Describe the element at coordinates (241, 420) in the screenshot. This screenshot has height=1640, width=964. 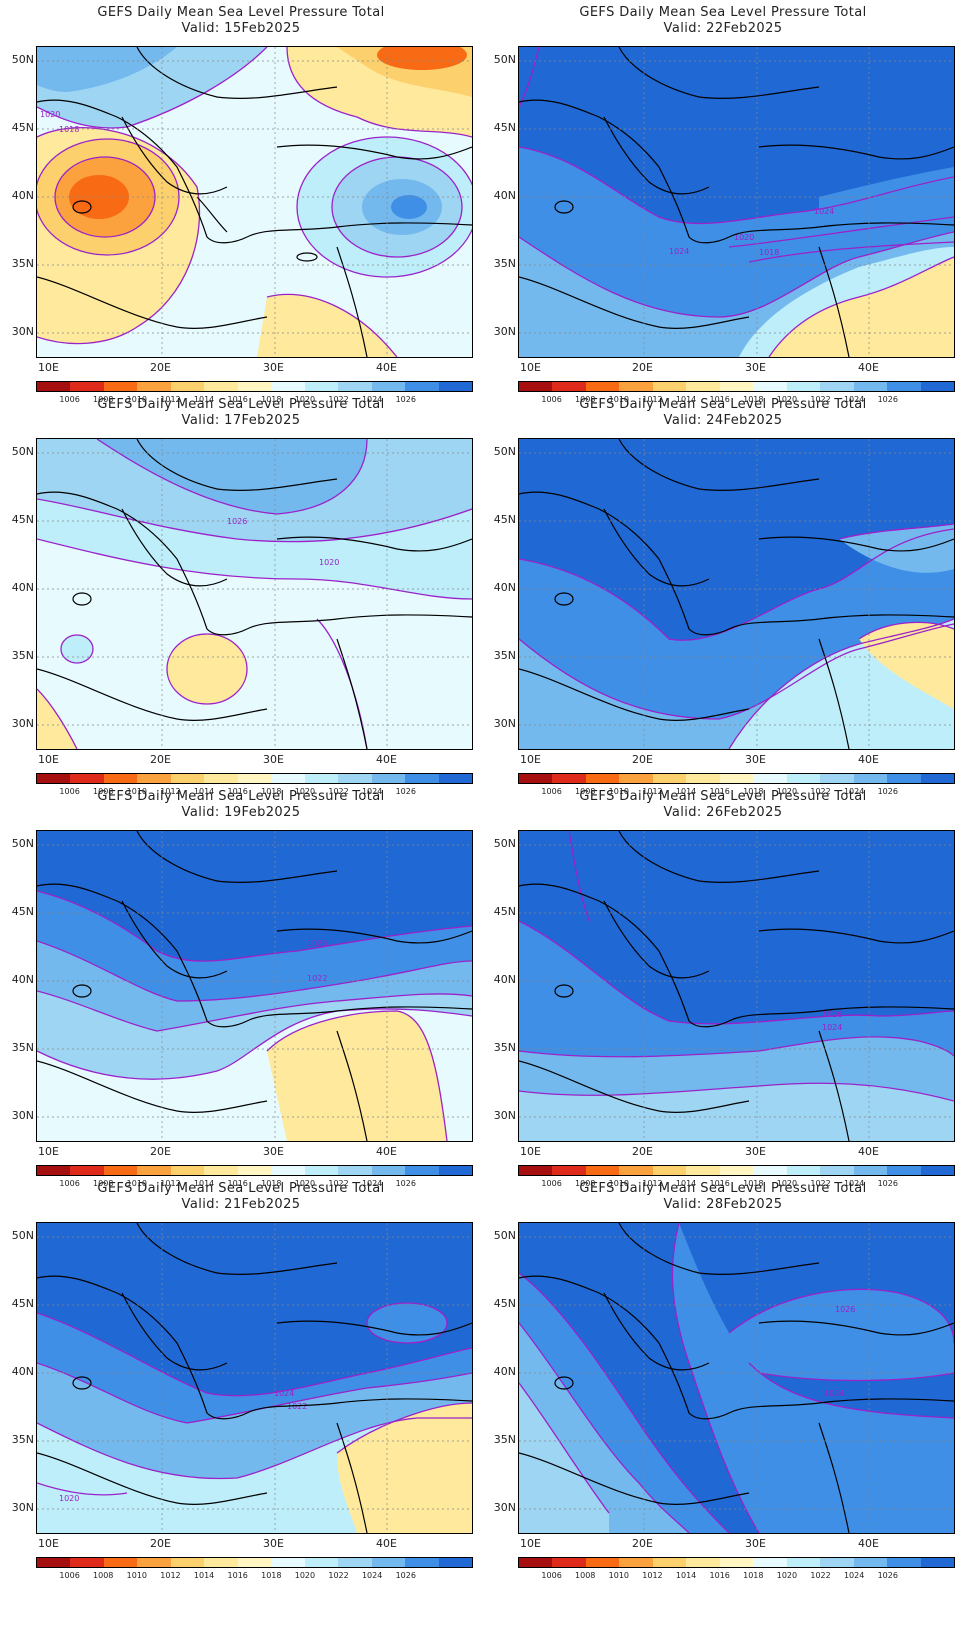
I see `panel-valid-date: Valid: 17Feb2025` at that location.